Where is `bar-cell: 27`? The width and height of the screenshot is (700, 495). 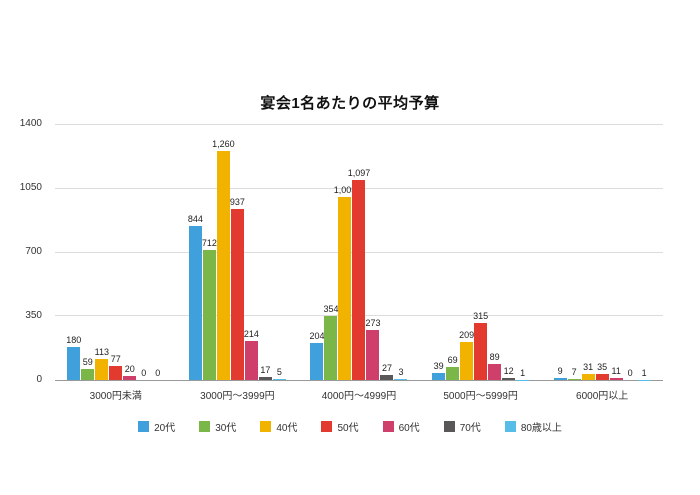
bar-cell: 27 is located at coordinates (387, 252).